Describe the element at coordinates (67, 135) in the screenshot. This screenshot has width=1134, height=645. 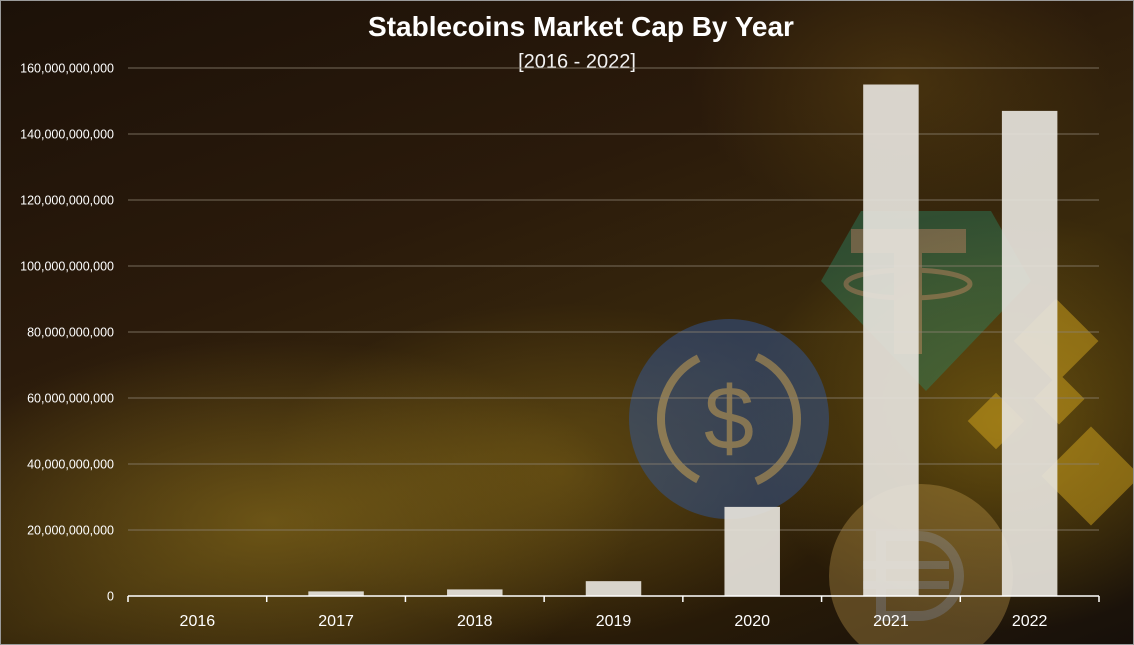
I see `y-tick-label: 140,000,000,000` at that location.